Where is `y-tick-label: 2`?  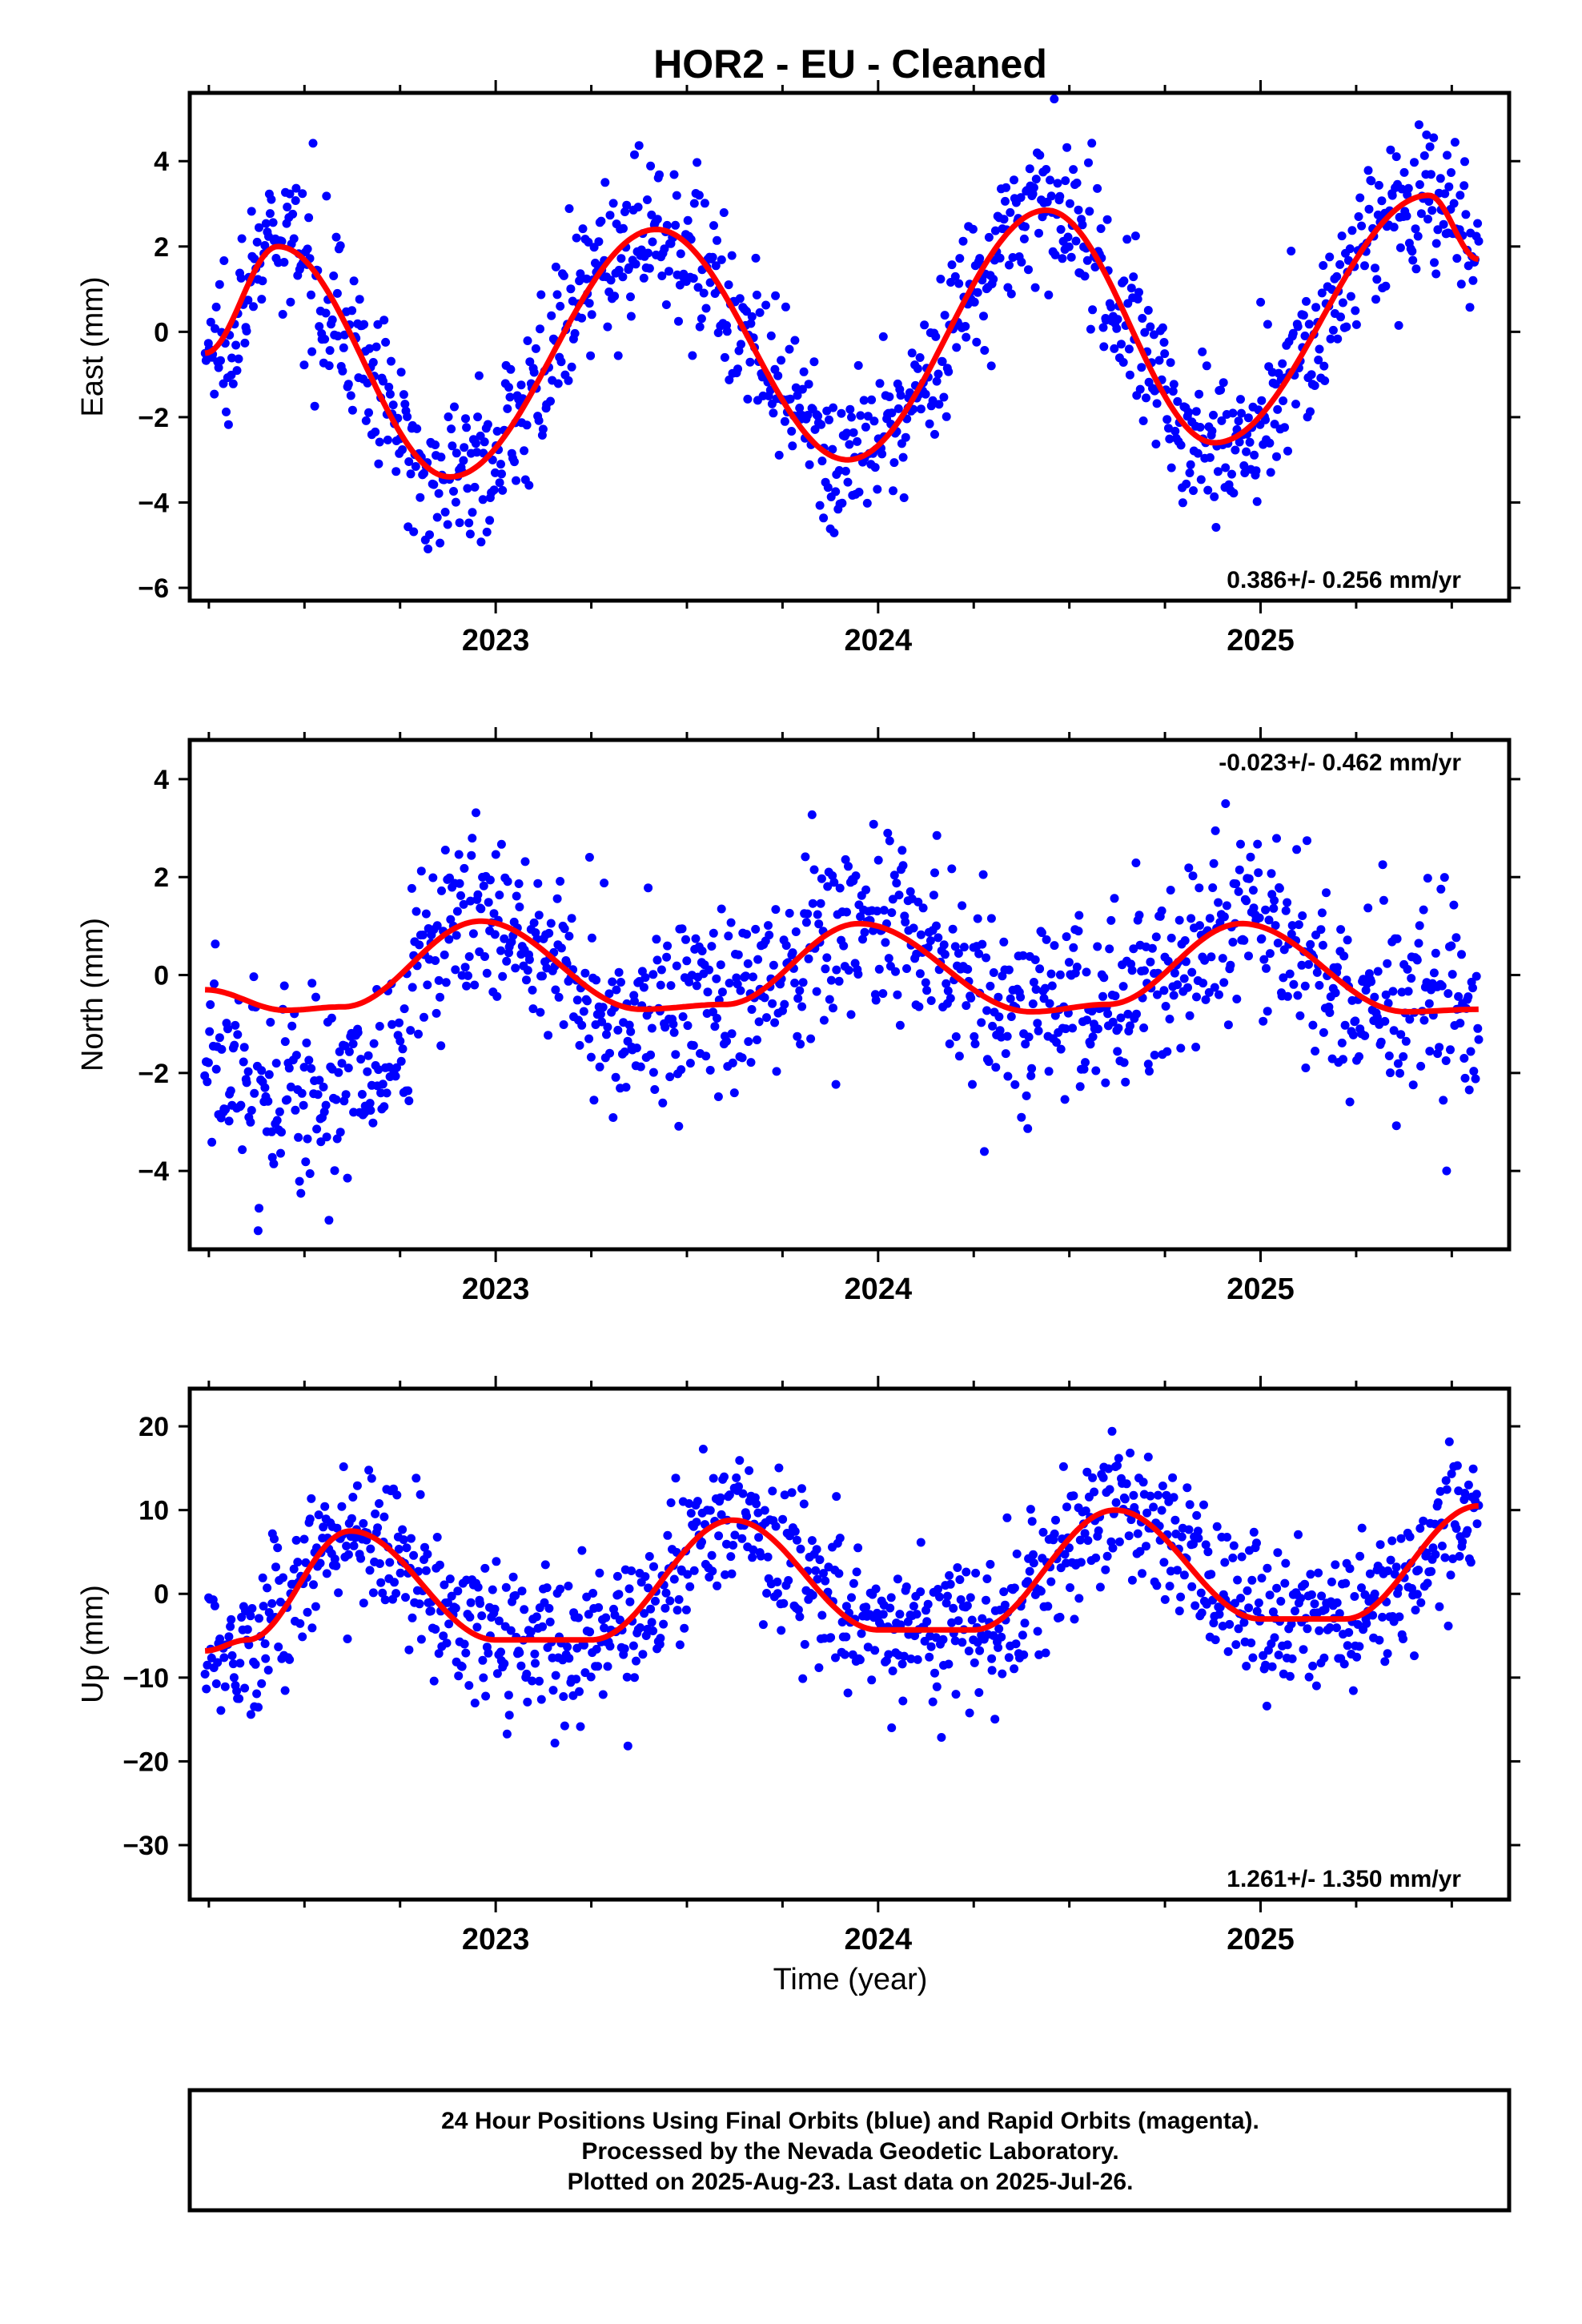 y-tick-label: 2 is located at coordinates (161, 247).